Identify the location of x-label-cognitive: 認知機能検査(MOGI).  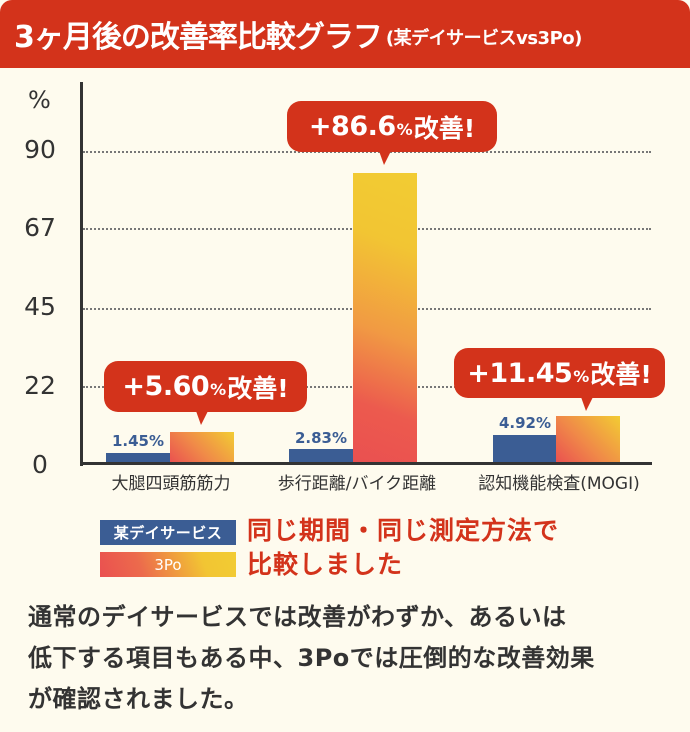
(559, 484).